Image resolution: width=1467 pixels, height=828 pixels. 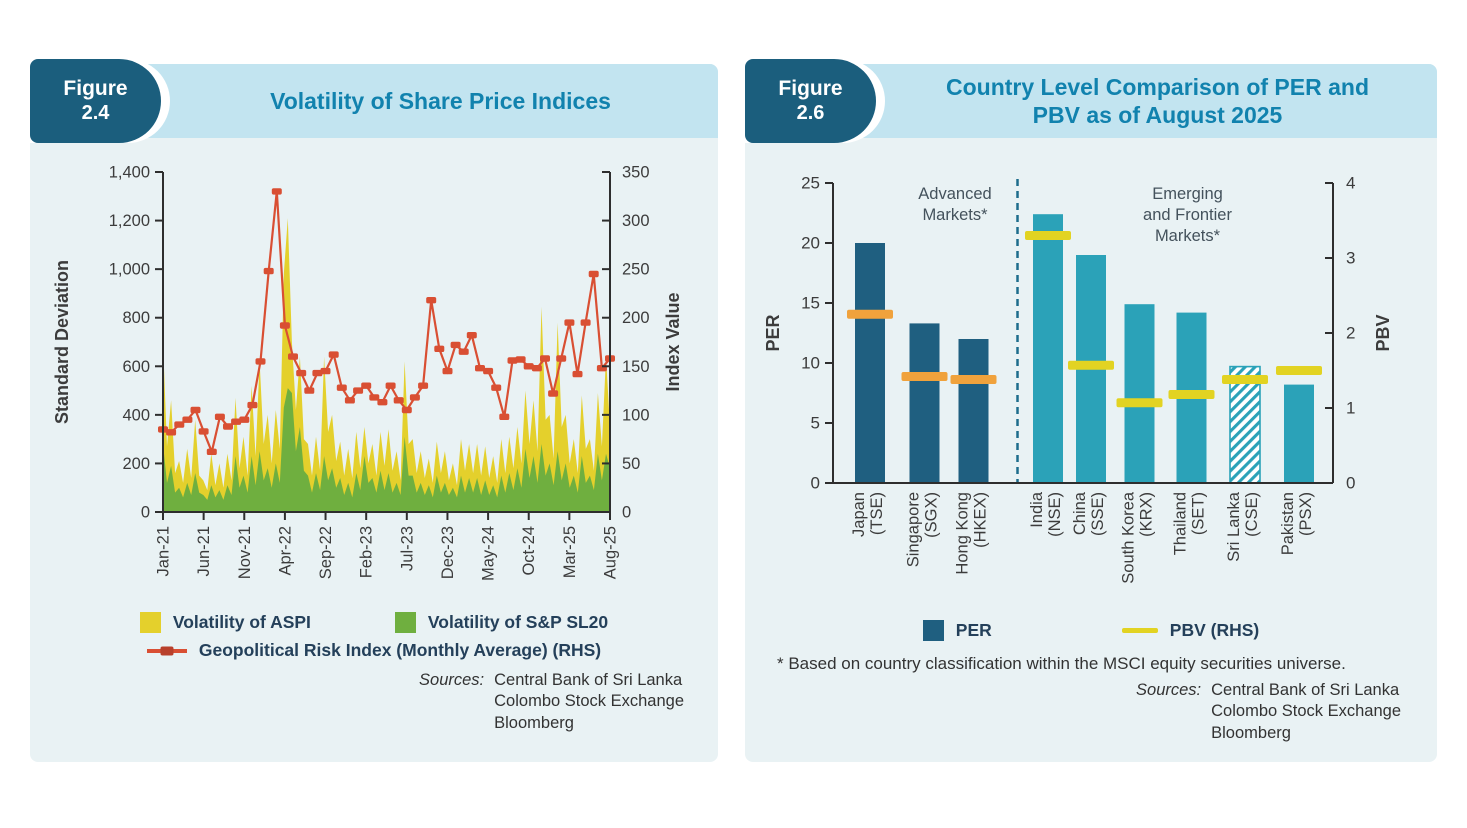 I want to click on source-line: Colombo Stock Exchange, so click(x=1306, y=711).